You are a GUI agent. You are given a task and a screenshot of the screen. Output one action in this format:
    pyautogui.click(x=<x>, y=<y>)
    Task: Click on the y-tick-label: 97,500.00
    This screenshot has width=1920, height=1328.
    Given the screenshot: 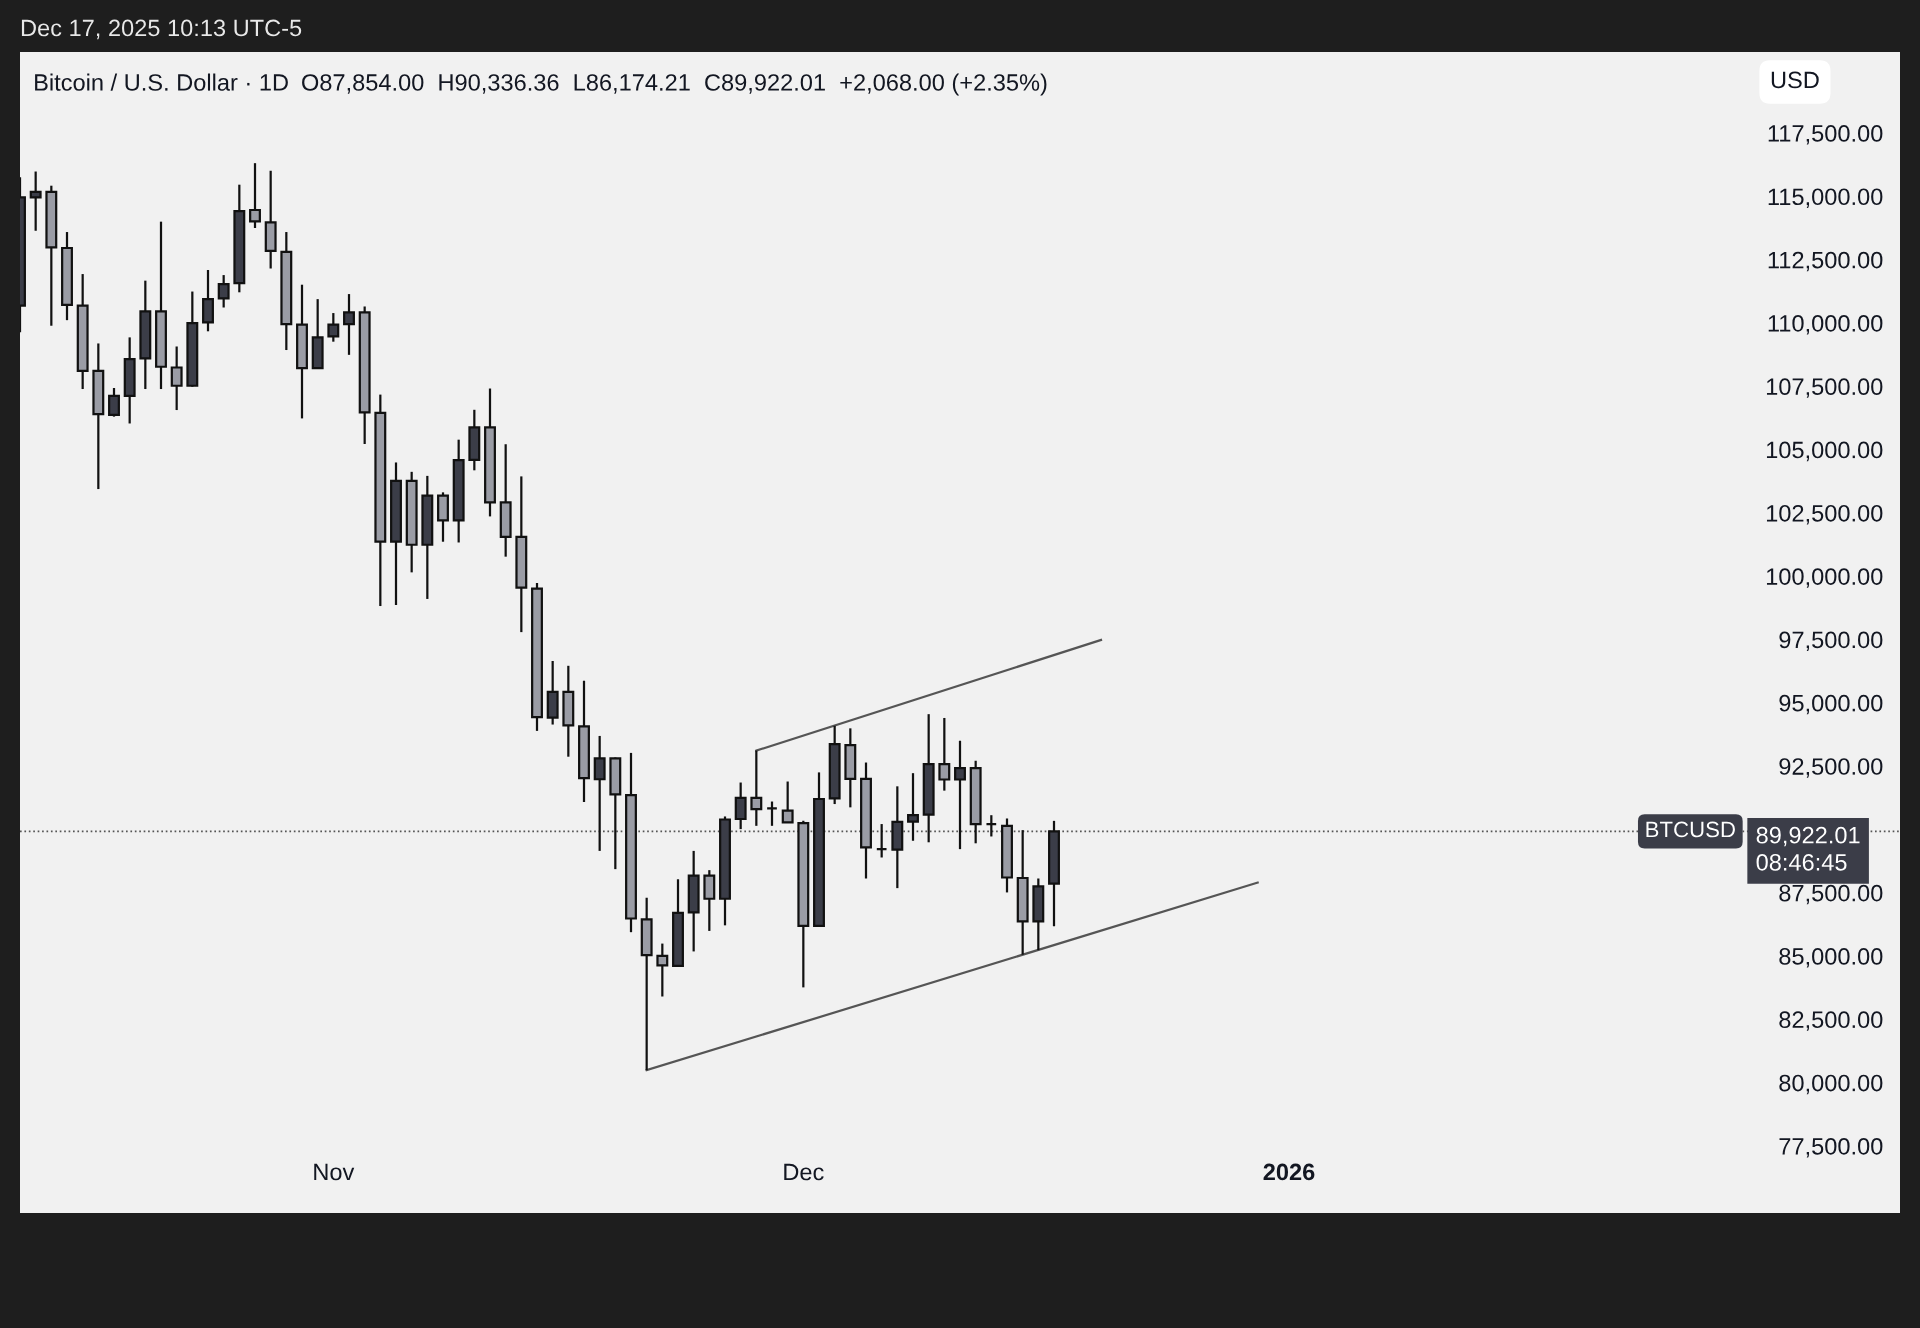 What is the action you would take?
    pyautogui.click(x=1831, y=641)
    